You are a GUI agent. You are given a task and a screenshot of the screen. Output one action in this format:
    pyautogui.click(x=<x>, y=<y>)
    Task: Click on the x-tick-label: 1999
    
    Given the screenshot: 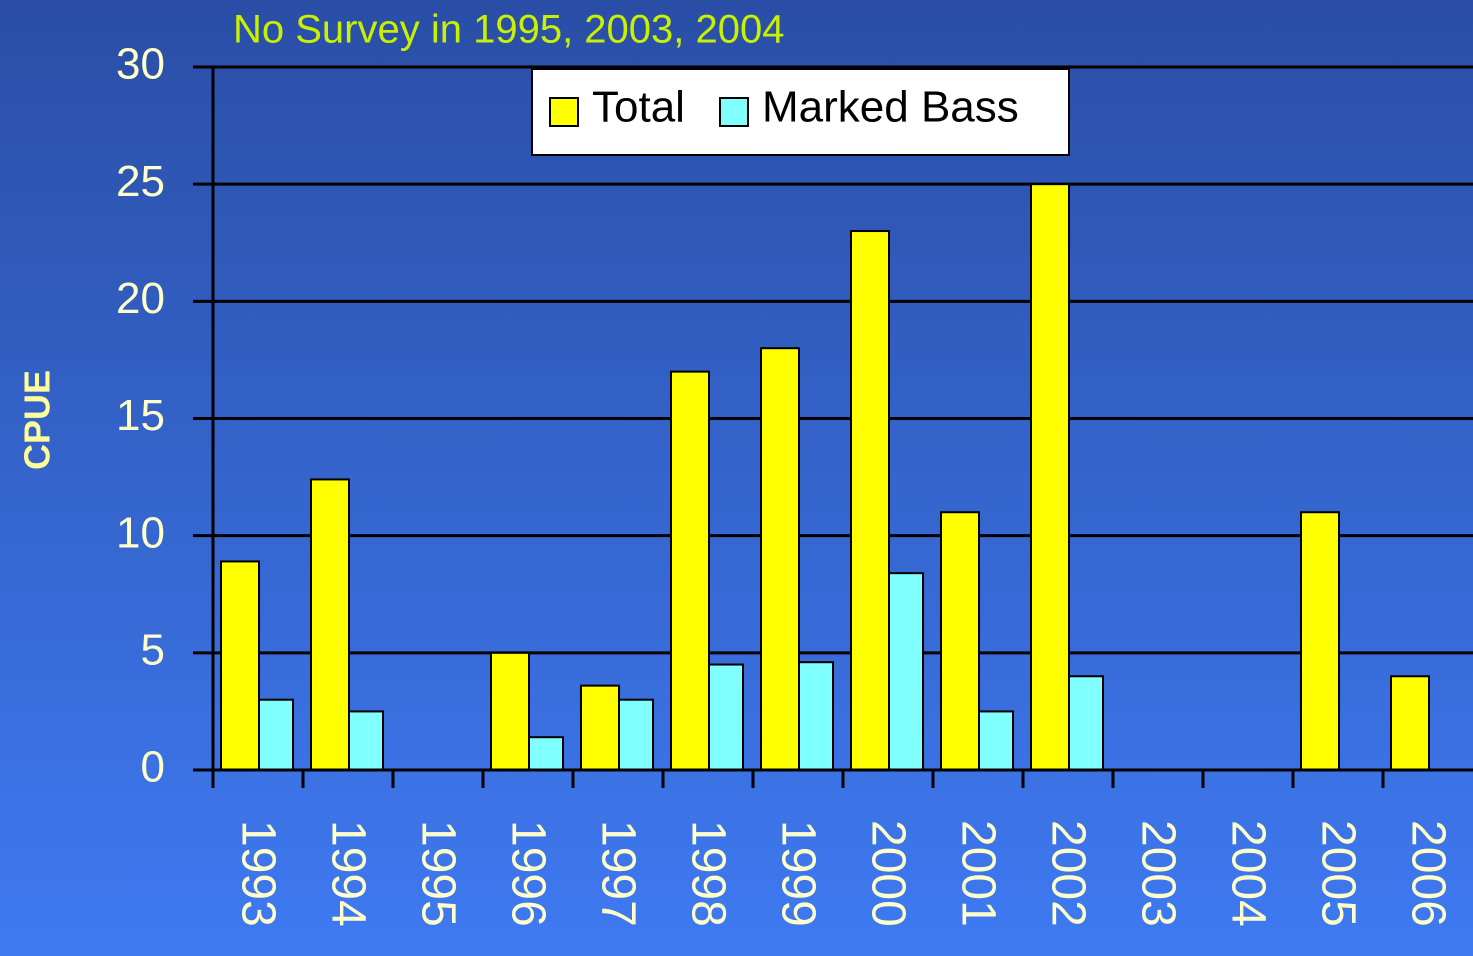 What is the action you would take?
    pyautogui.click(x=797, y=873)
    